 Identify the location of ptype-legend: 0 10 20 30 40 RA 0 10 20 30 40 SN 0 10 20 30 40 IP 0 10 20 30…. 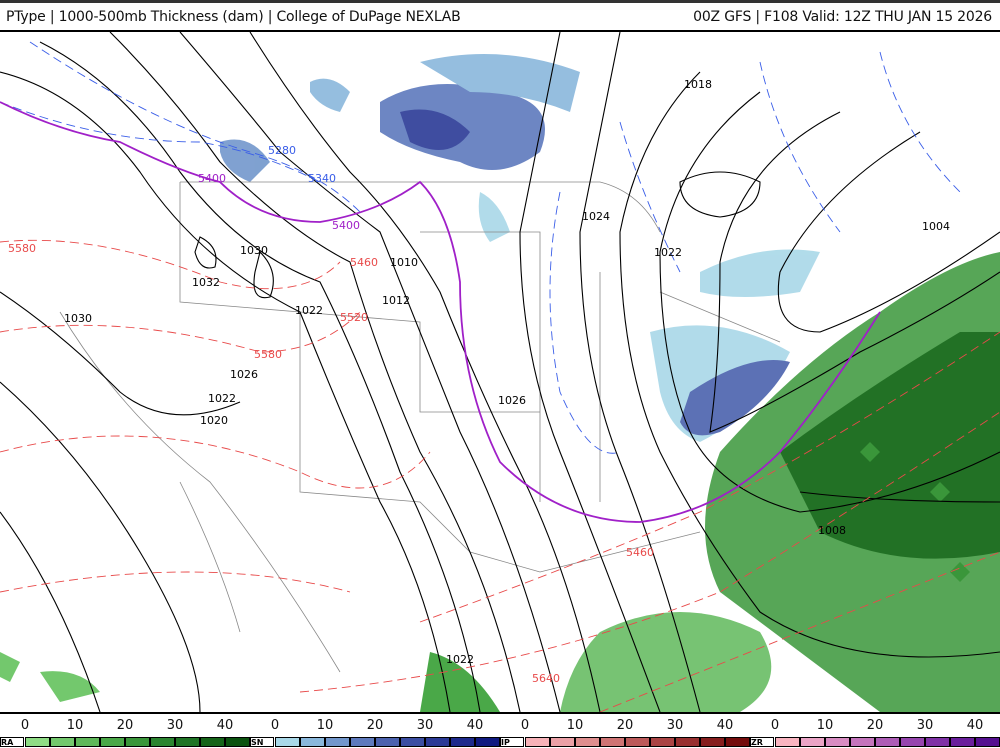
(500, 731).